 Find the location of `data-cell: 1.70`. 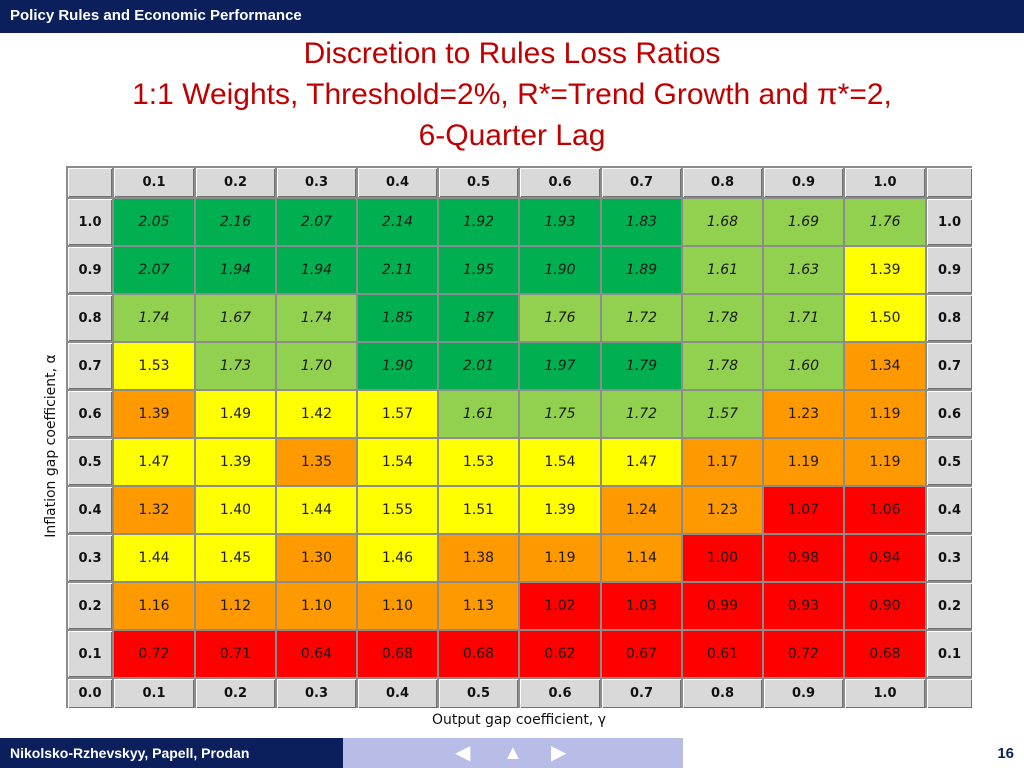

data-cell: 1.70 is located at coordinates (316, 366).